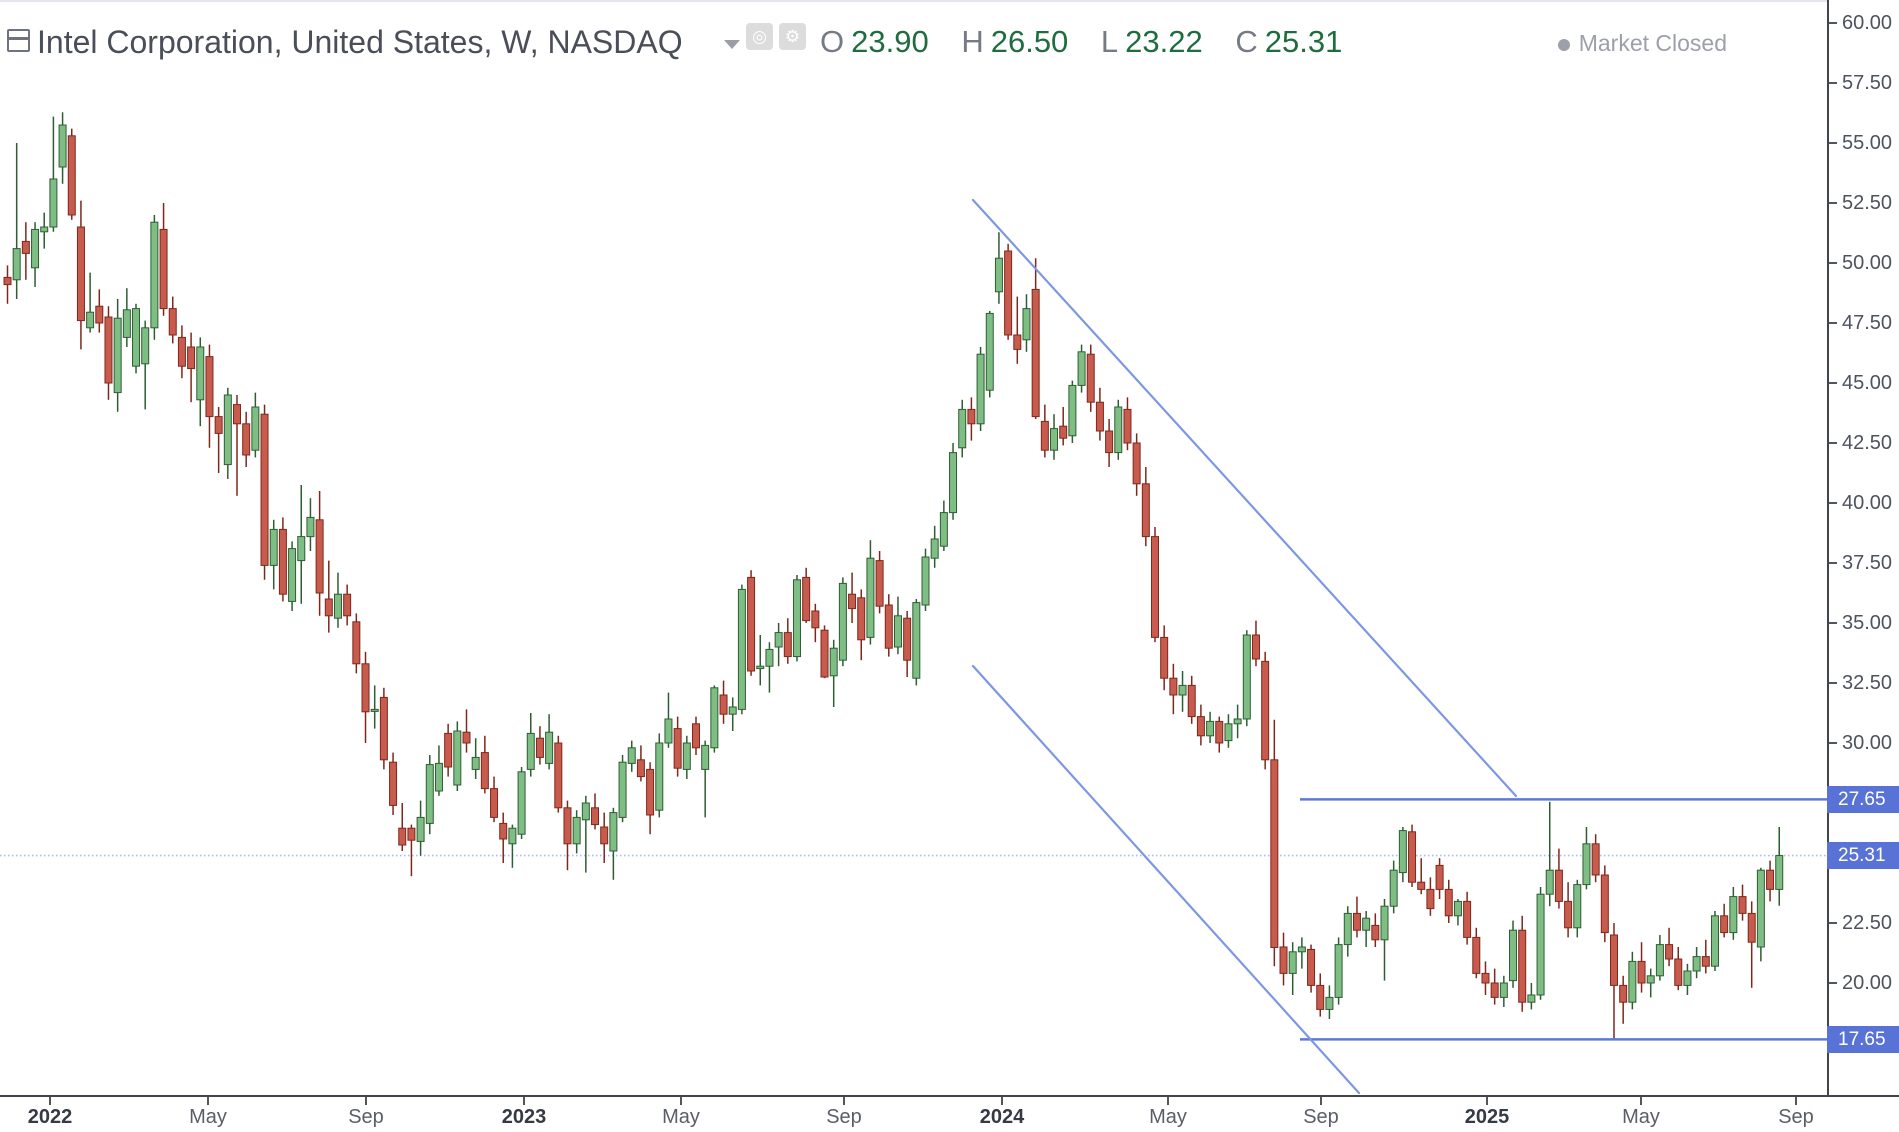  What do you see at coordinates (524, 1117) in the screenshot?
I see `time-tick-label: 2023` at bounding box center [524, 1117].